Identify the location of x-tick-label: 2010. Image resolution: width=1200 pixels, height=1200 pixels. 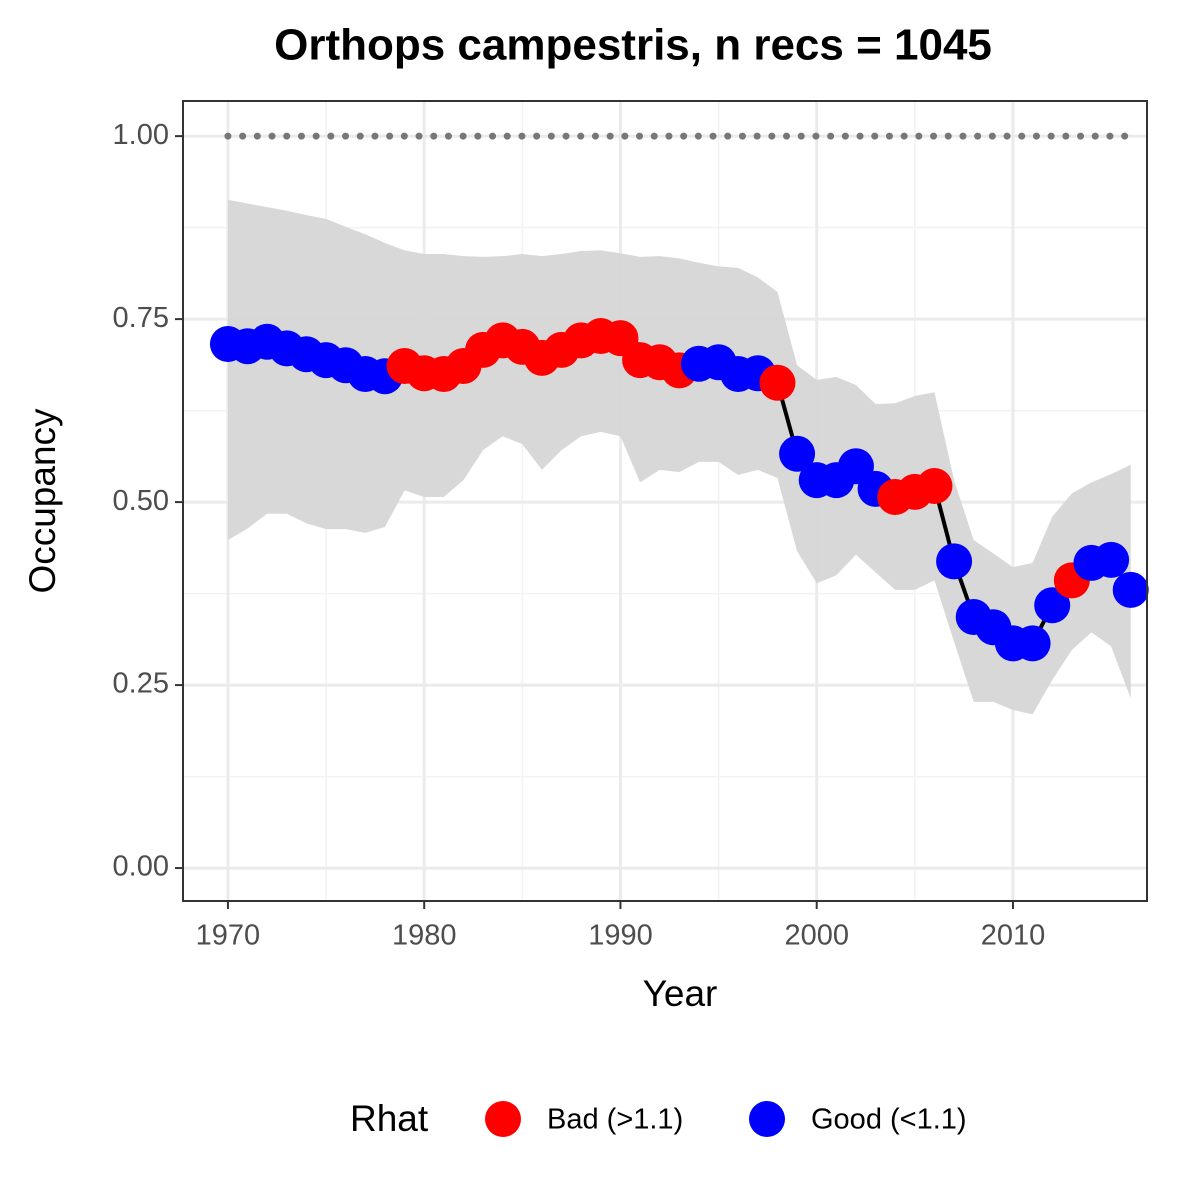
(1013, 936).